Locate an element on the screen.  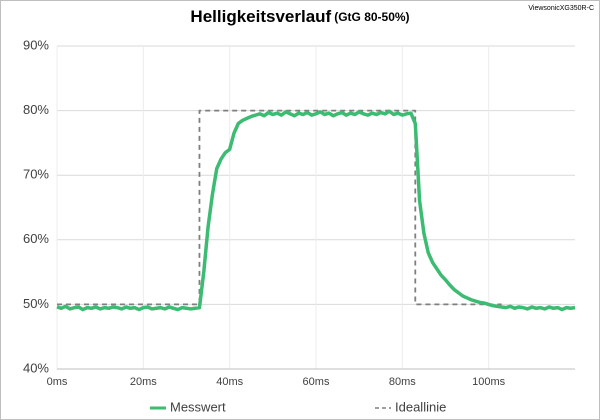
title: Helligkeitsverlauf is located at coordinates (260, 16).